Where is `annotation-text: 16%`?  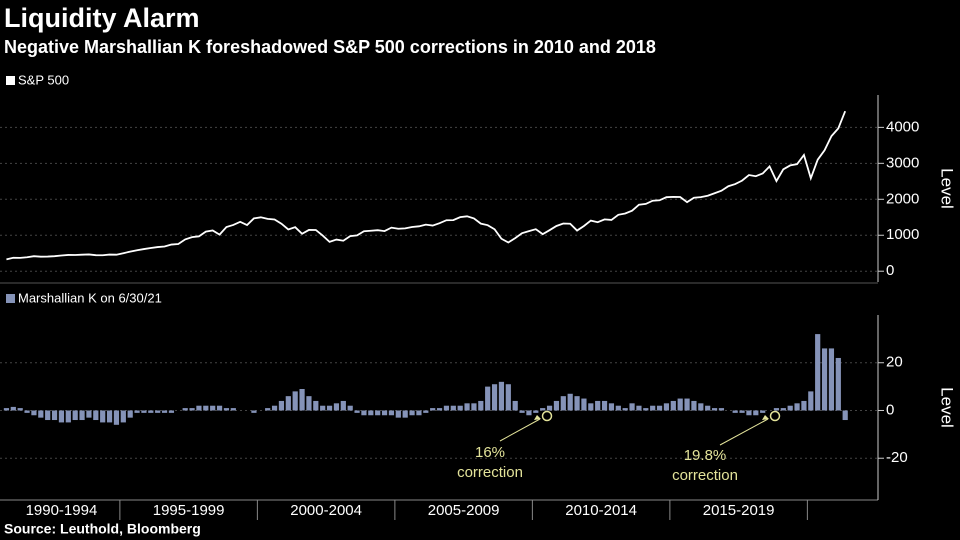 annotation-text: 16% is located at coordinates (490, 452).